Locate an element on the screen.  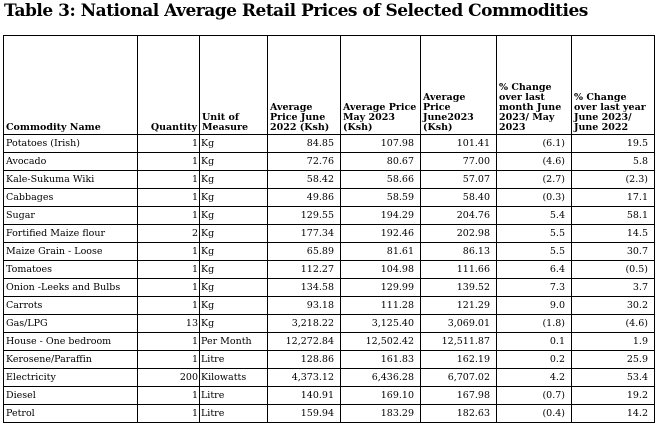
cell-commodity-name: Petrol is located at coordinates (70, 413).